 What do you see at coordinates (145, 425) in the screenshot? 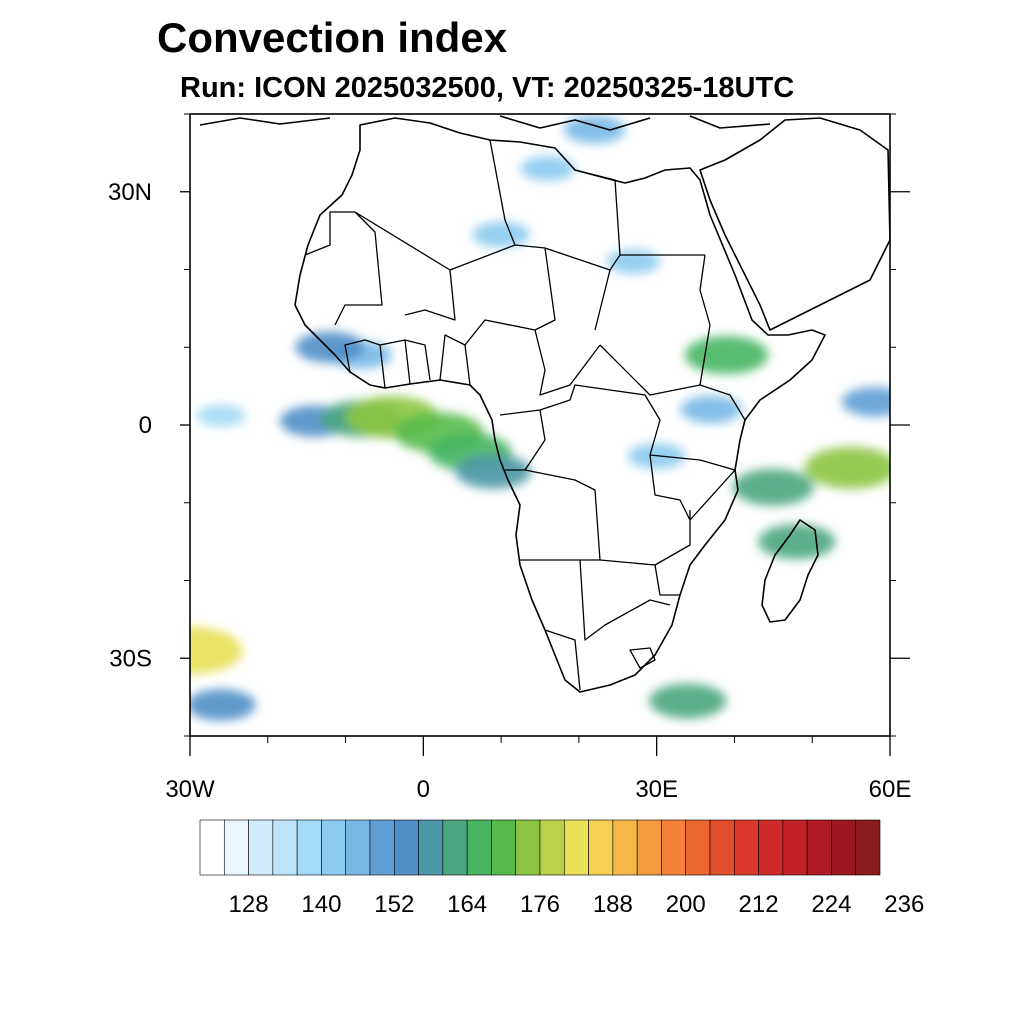
I see `lat-tick-label: 0` at bounding box center [145, 425].